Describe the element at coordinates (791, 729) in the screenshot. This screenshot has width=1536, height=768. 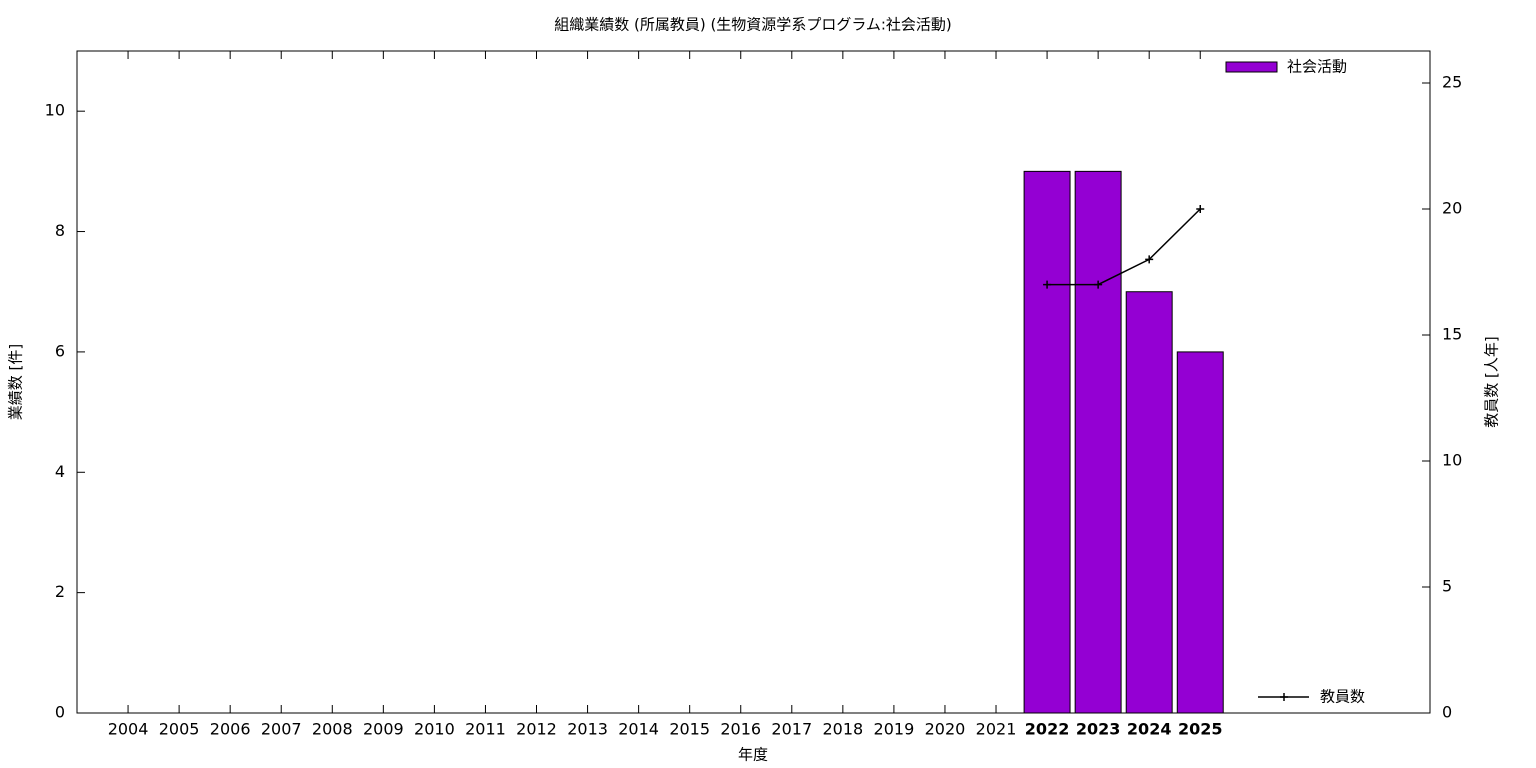
I see `x-tick-label: 2017` at that location.